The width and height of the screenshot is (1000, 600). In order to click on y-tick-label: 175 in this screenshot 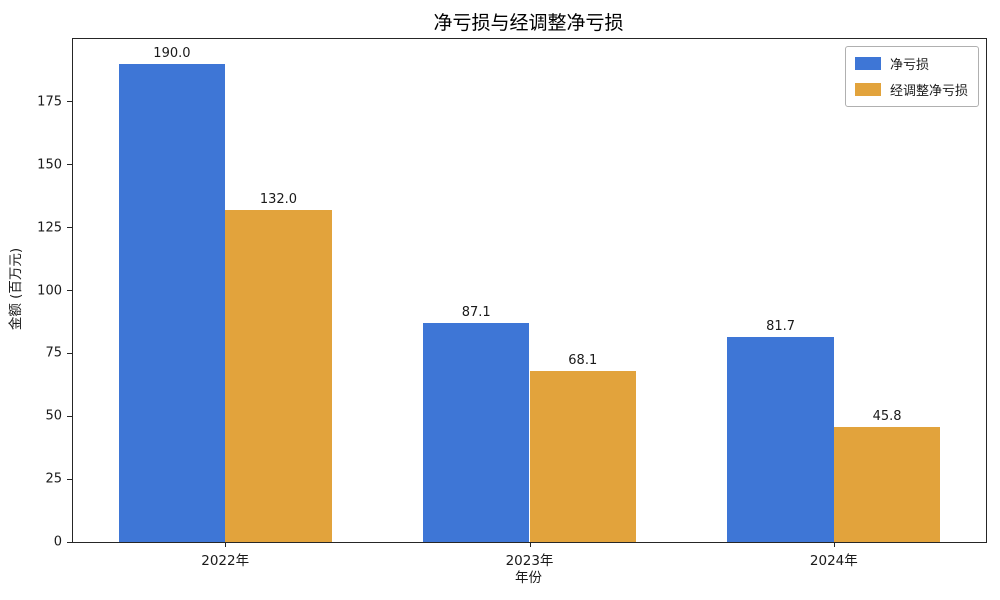, I will do `click(49, 102)`.